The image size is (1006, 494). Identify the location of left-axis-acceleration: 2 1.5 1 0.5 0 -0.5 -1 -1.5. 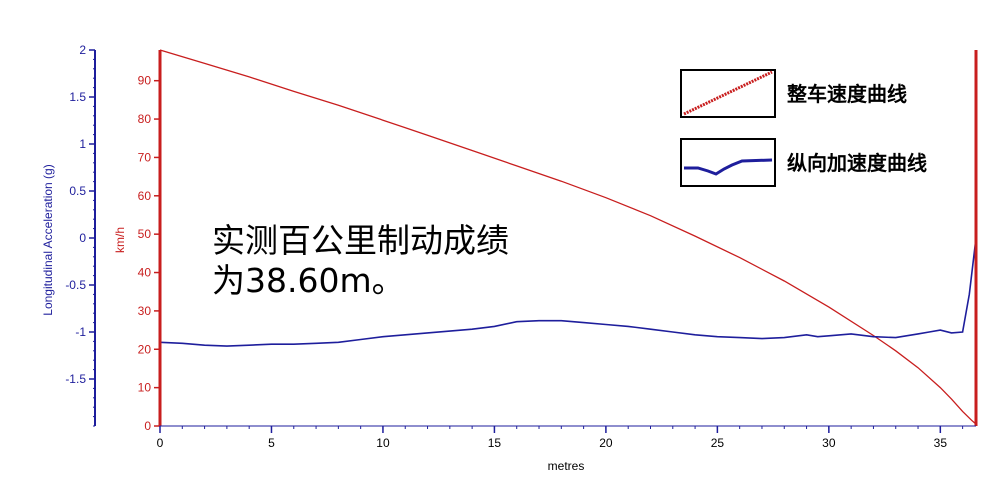
(80, 235).